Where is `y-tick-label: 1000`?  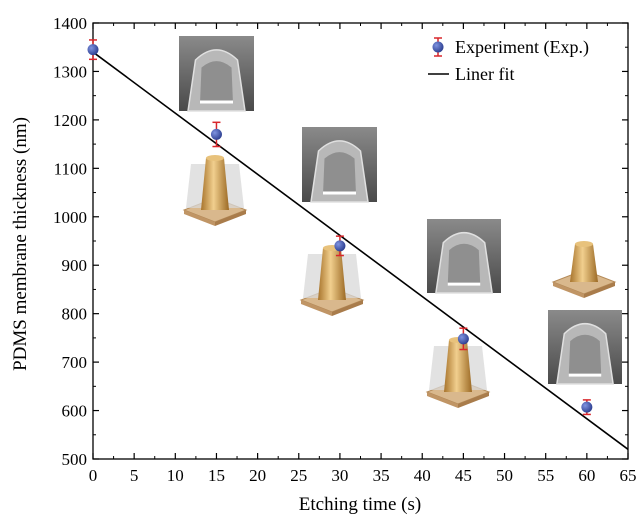 y-tick-label: 1000 is located at coordinates (70, 217).